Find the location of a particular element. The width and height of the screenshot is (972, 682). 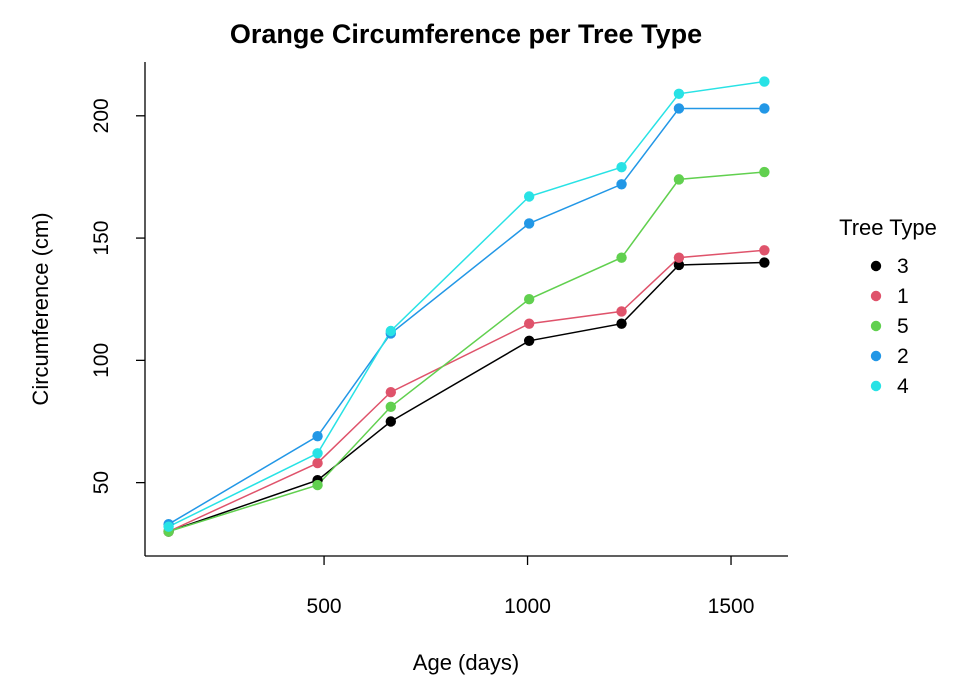

x-axis-label: Age (days) is located at coordinates (466, 662).